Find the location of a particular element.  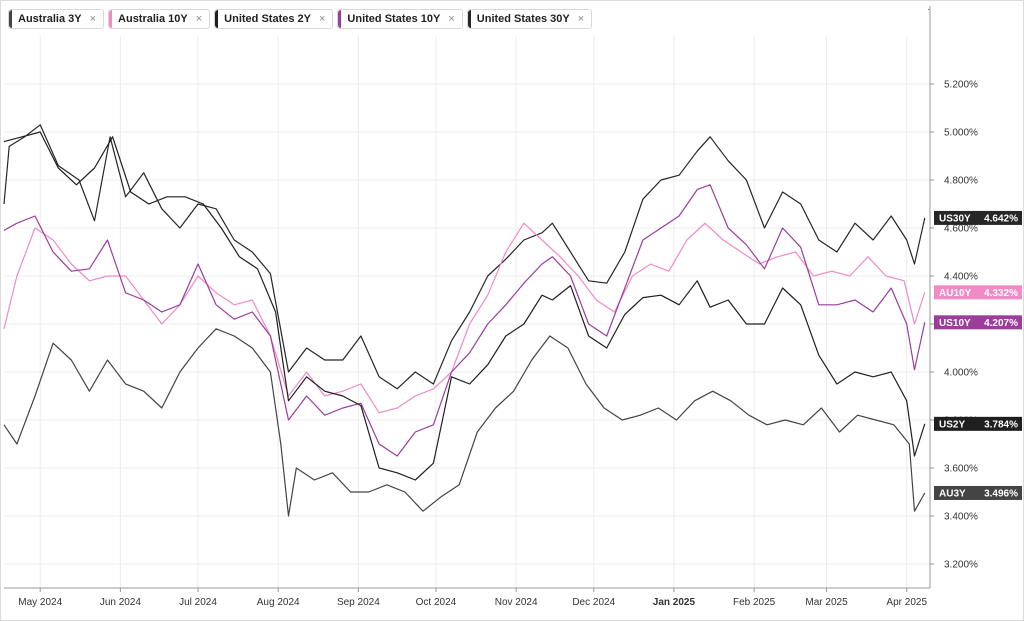

y-tick-label: 5.200% is located at coordinates (961, 85).